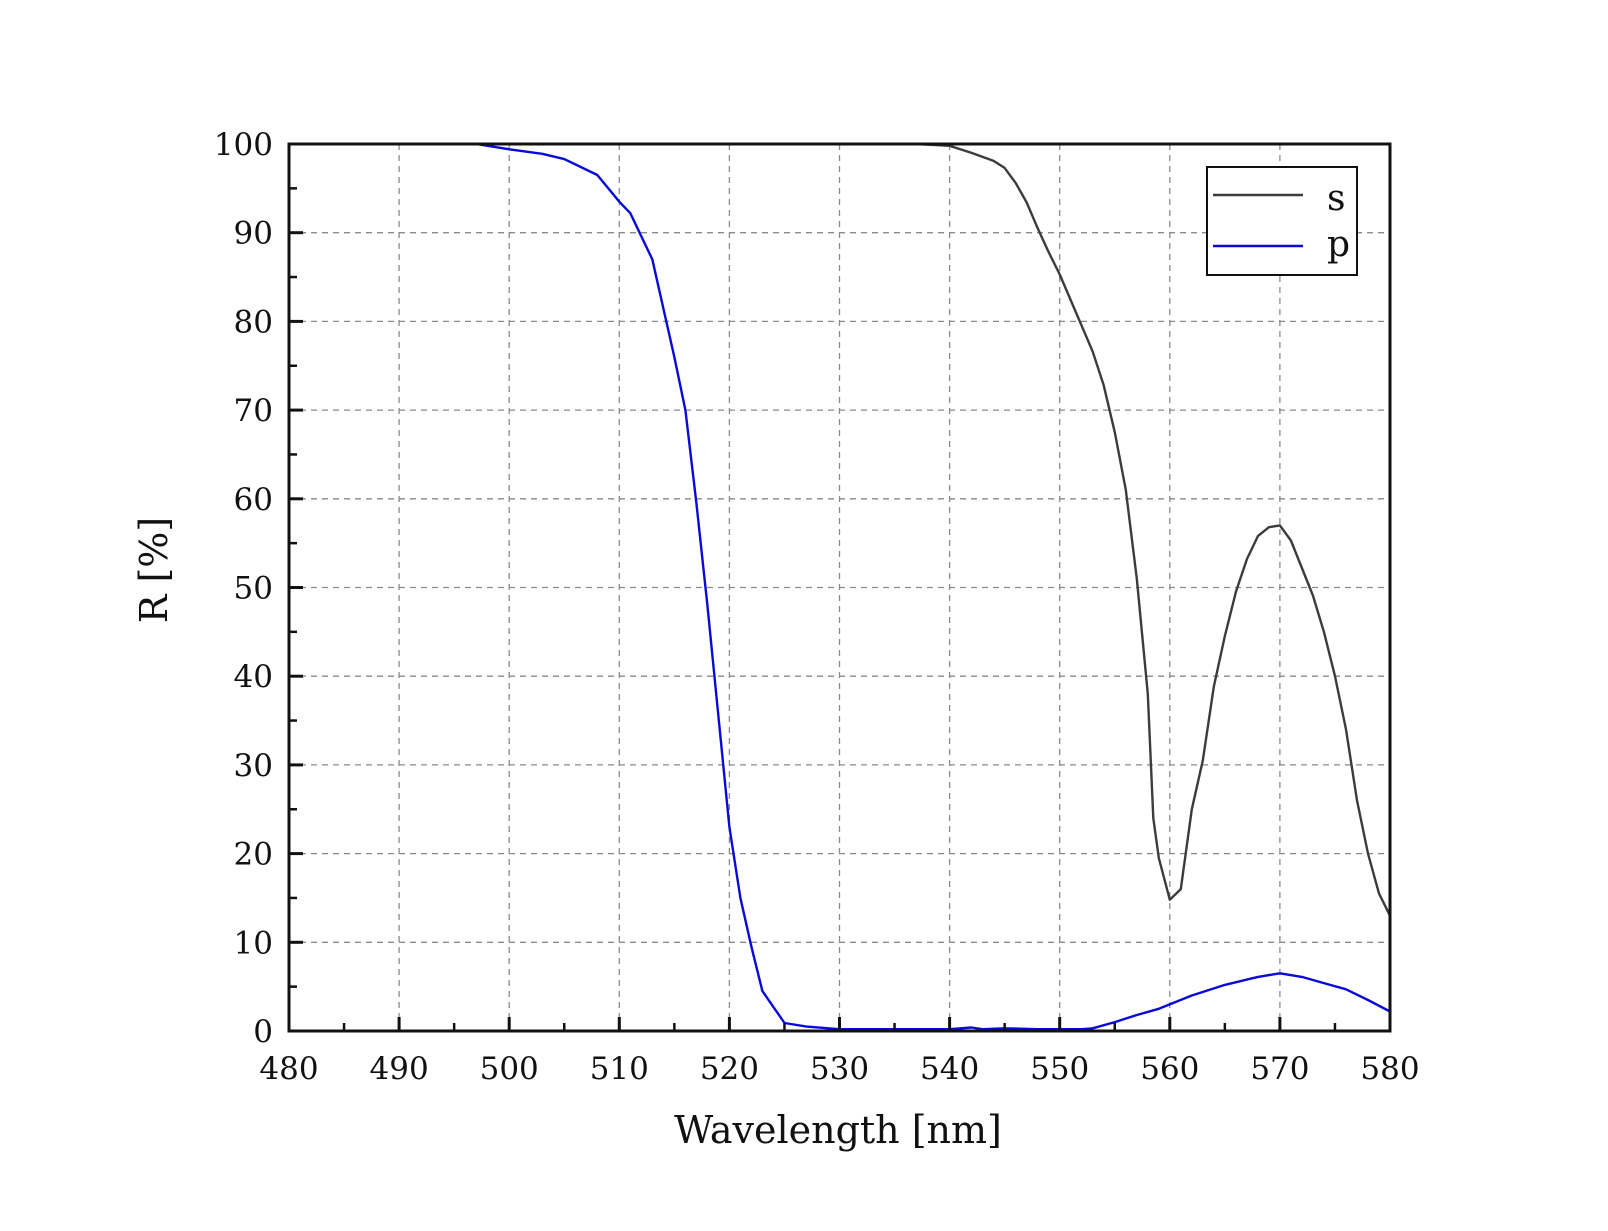  I want to click on x-tick-label: 510, so click(619, 1069).